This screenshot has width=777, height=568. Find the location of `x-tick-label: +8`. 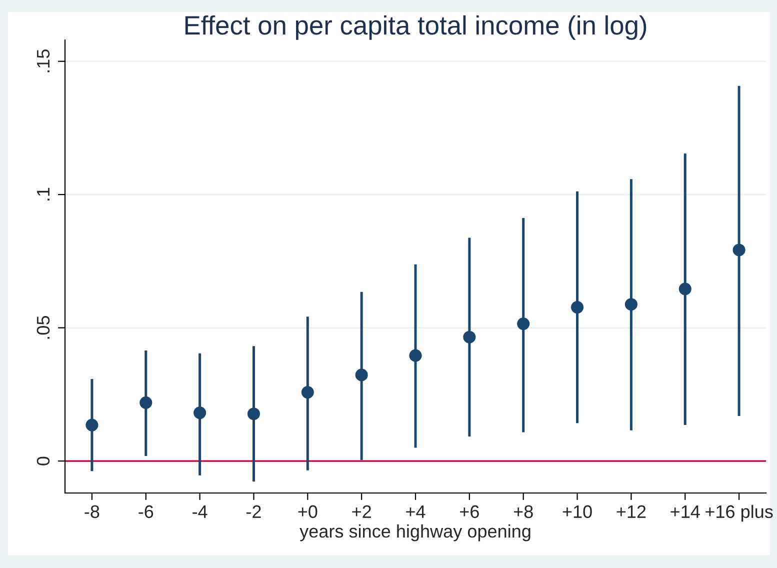

x-tick-label: +8 is located at coordinates (523, 511).